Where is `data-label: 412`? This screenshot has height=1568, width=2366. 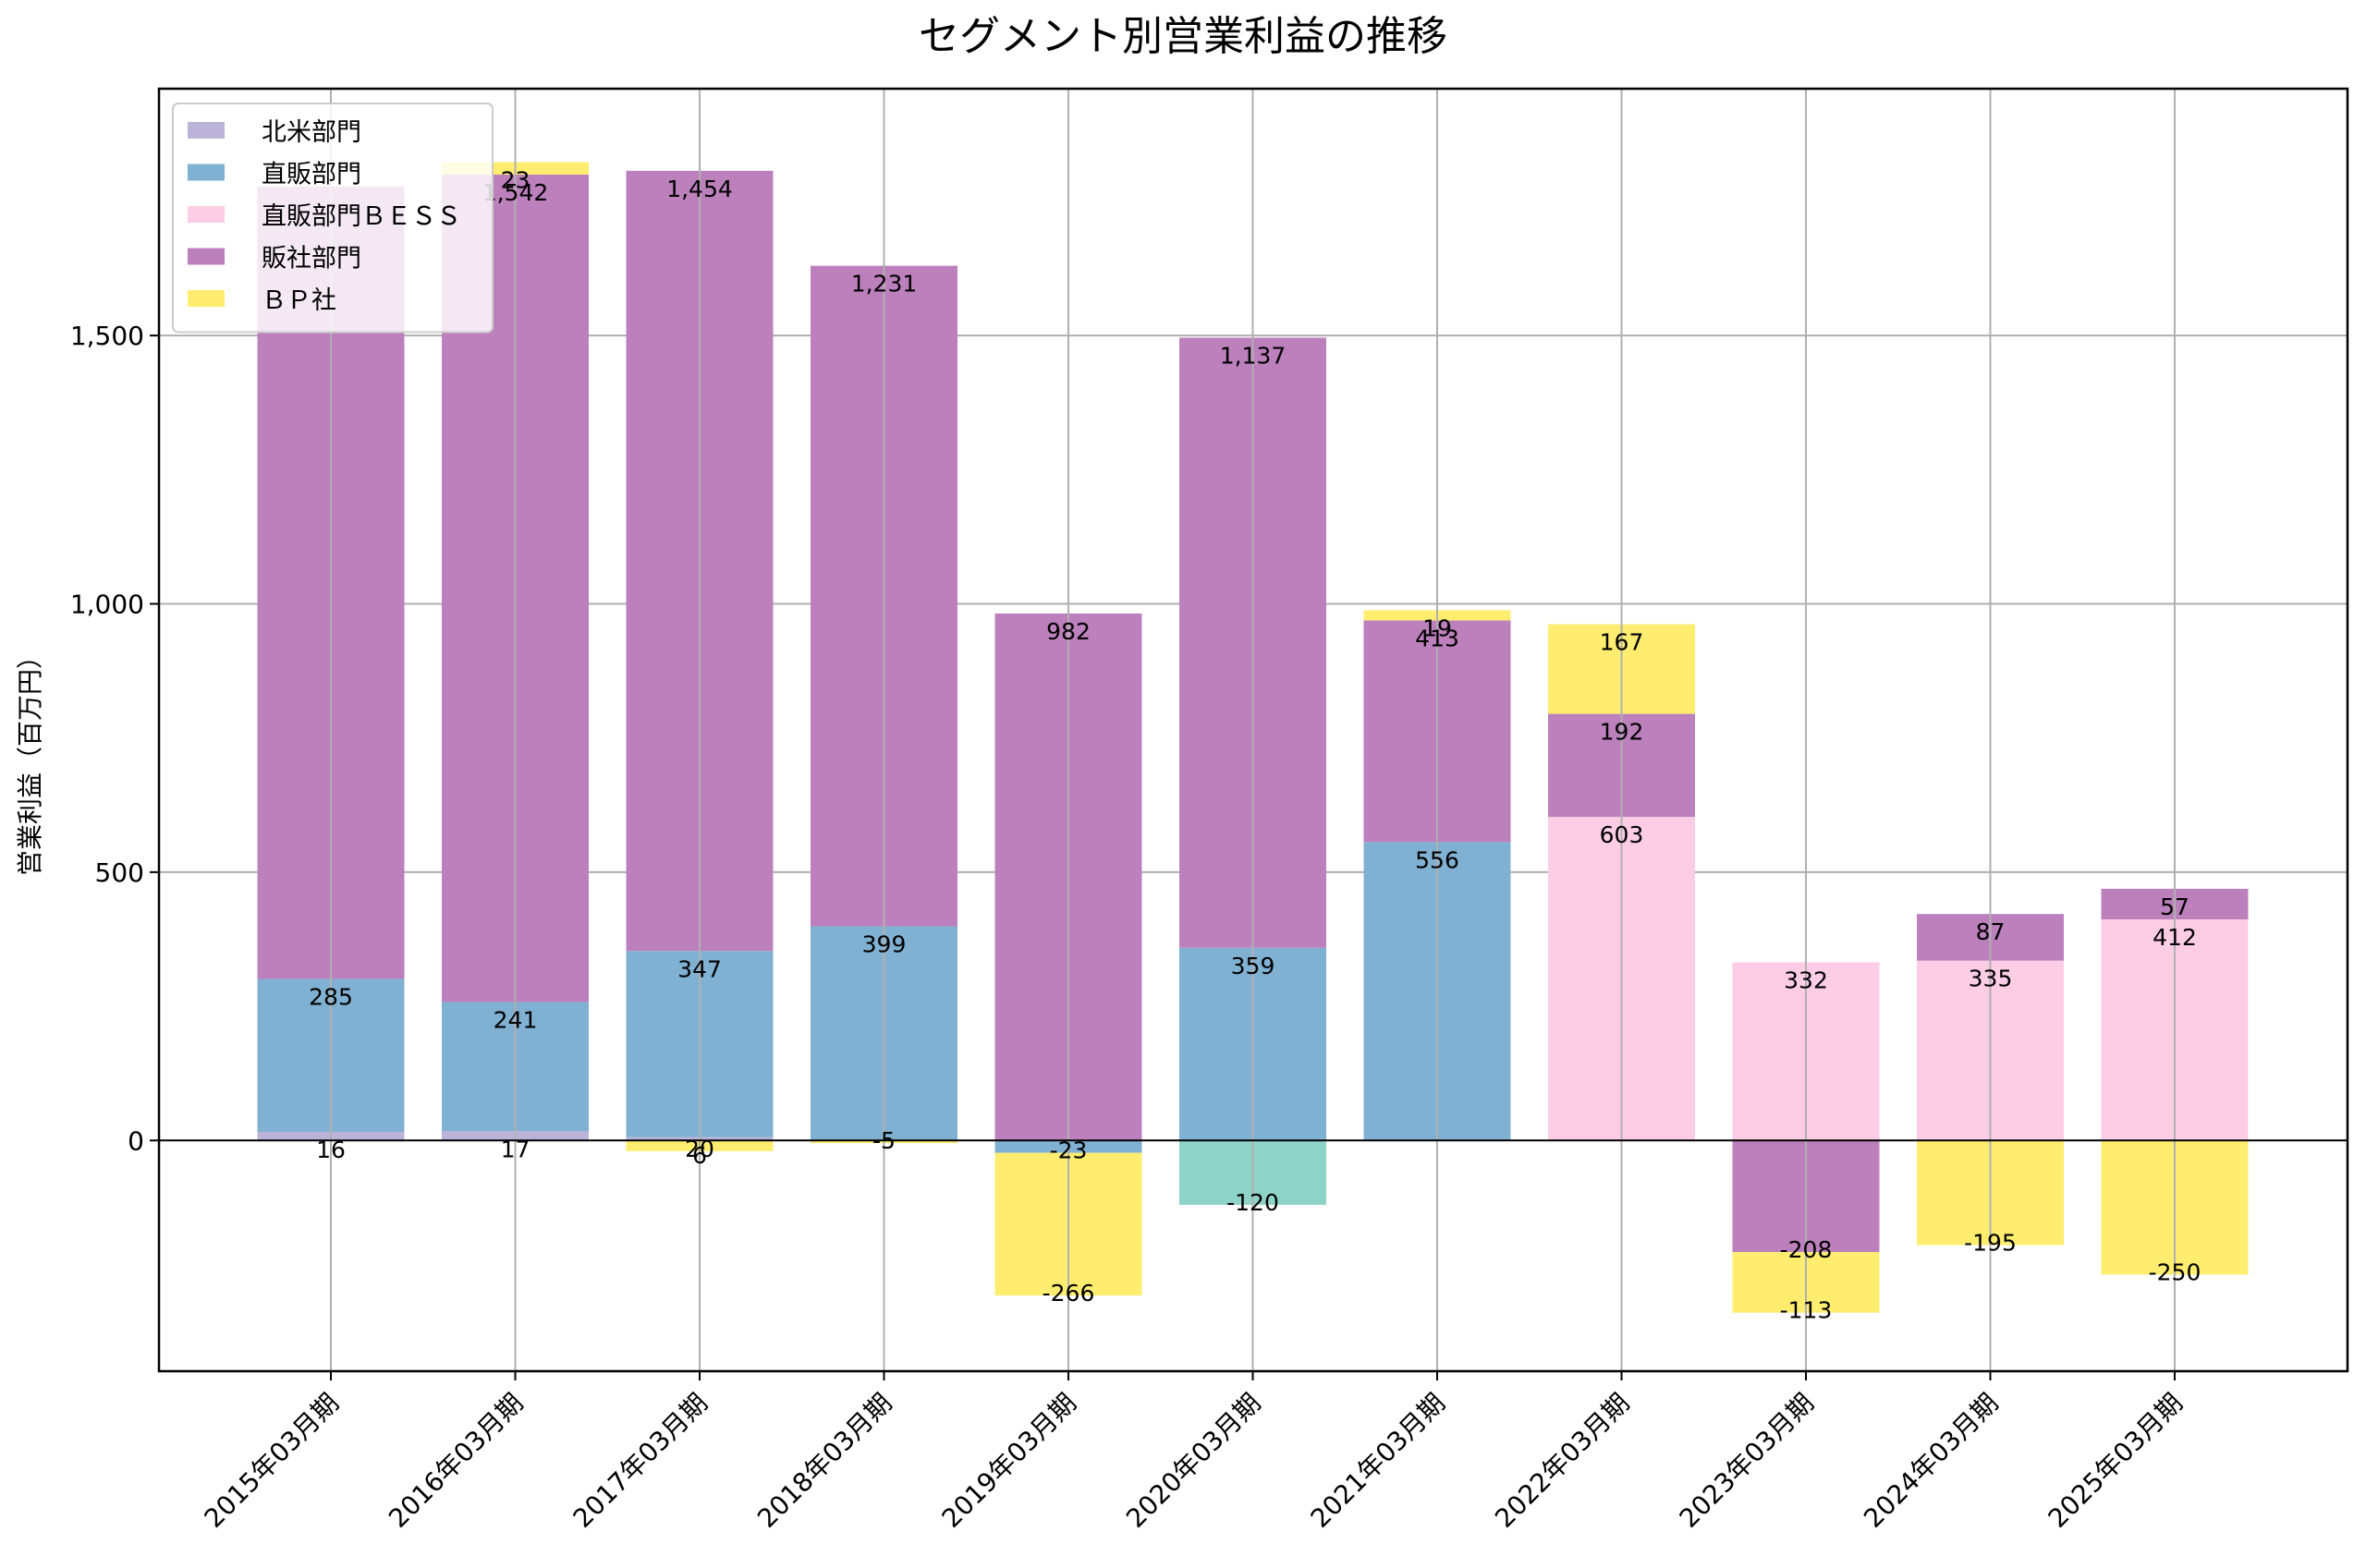 data-label: 412 is located at coordinates (2175, 937).